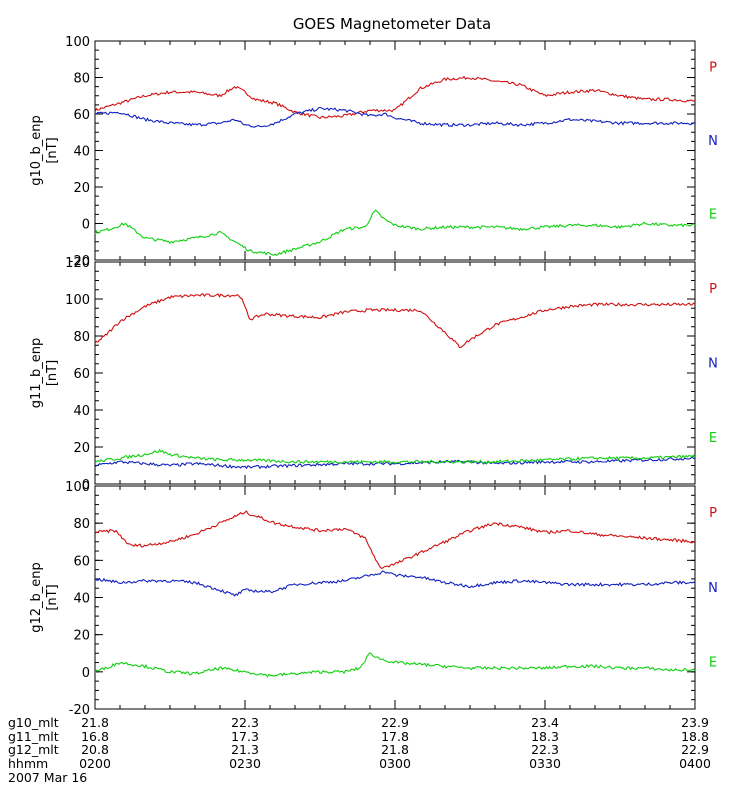  What do you see at coordinates (545, 763) in the screenshot?
I see `x-tick-label: 0330` at bounding box center [545, 763].